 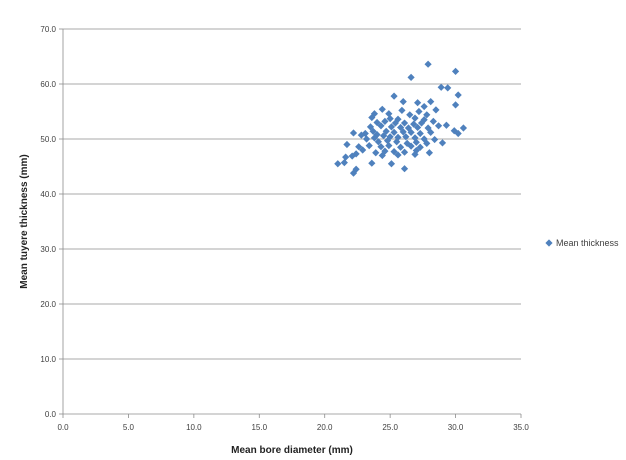 What do you see at coordinates (48, 249) in the screenshot?
I see `y-tick-label: 30.0` at bounding box center [48, 249].